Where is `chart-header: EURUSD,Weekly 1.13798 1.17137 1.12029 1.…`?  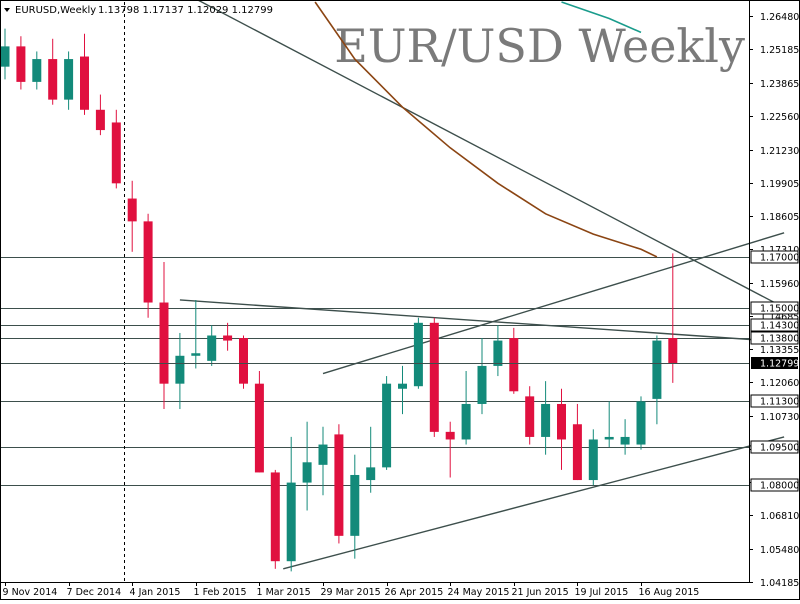
chart-header: EURUSD,Weekly 1.13798 1.17137 1.12029 1.… is located at coordinates (138, 10).